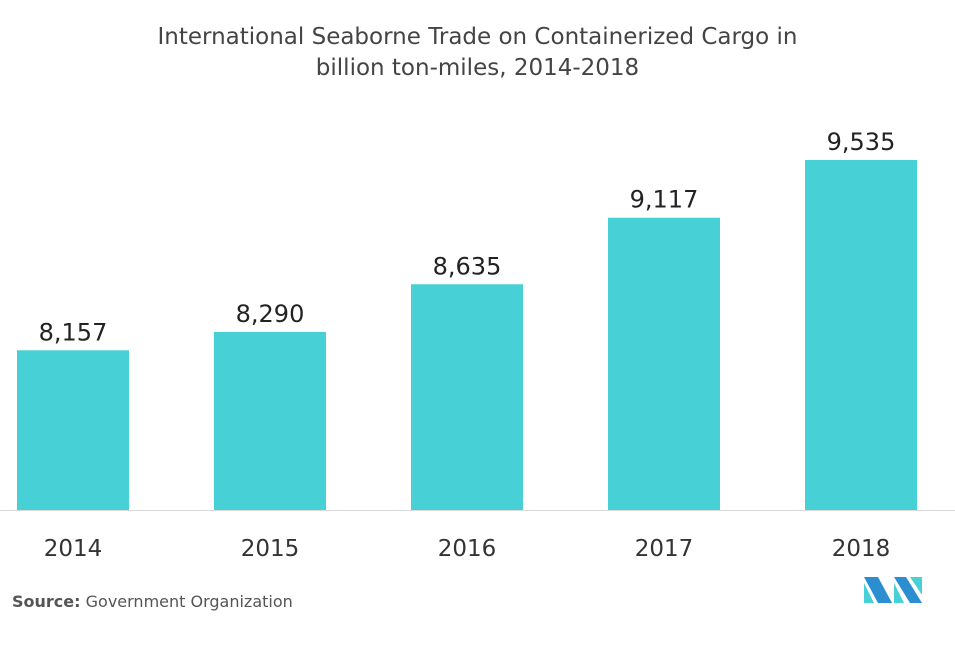 The image size is (955, 651). Describe the element at coordinates (46, 601) in the screenshot. I see `source-label: Source:` at that location.